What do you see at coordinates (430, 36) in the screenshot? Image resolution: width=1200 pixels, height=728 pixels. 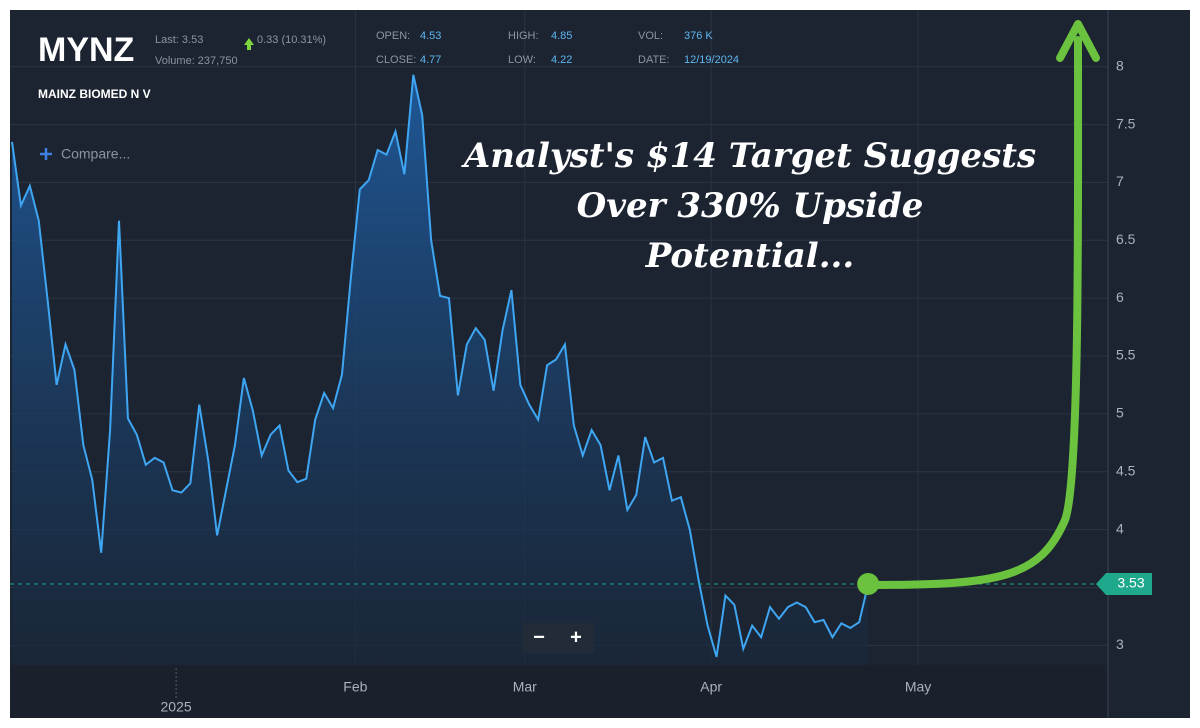 I see `open: 4.53` at bounding box center [430, 36].